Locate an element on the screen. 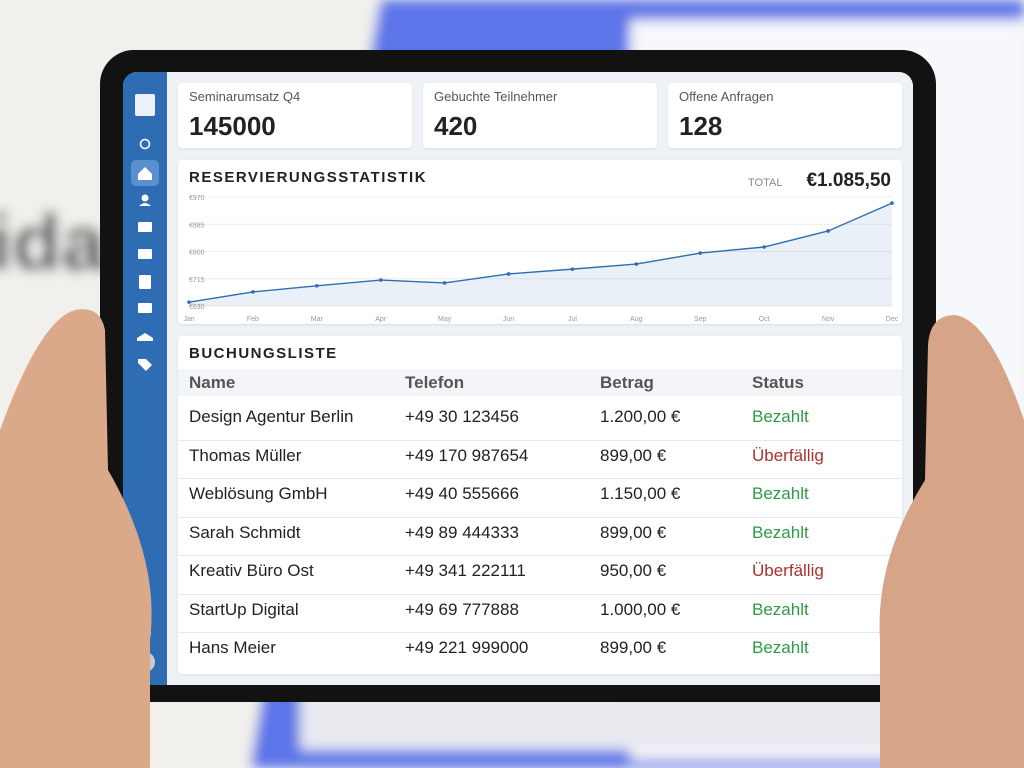 The height and width of the screenshot is (768, 1024). table-cell: StartUp Digital is located at coordinates (244, 609).